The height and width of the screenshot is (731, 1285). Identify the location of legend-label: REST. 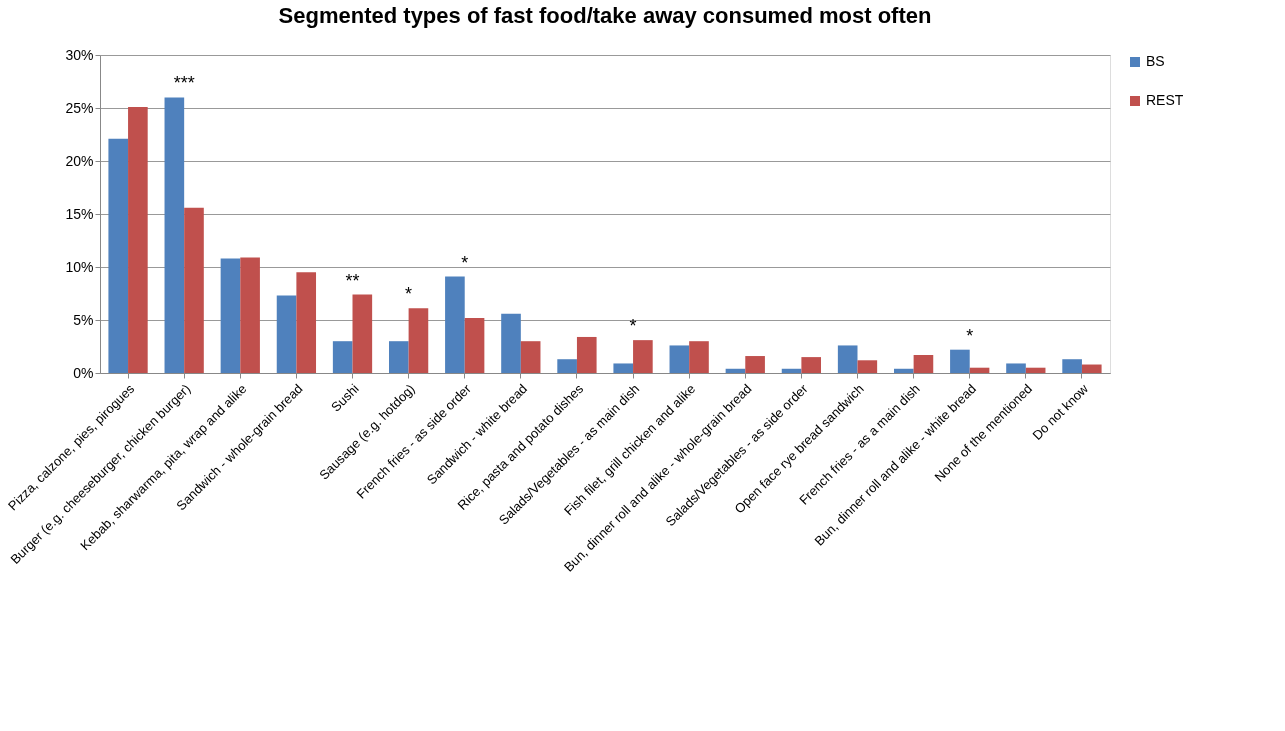
(1165, 100).